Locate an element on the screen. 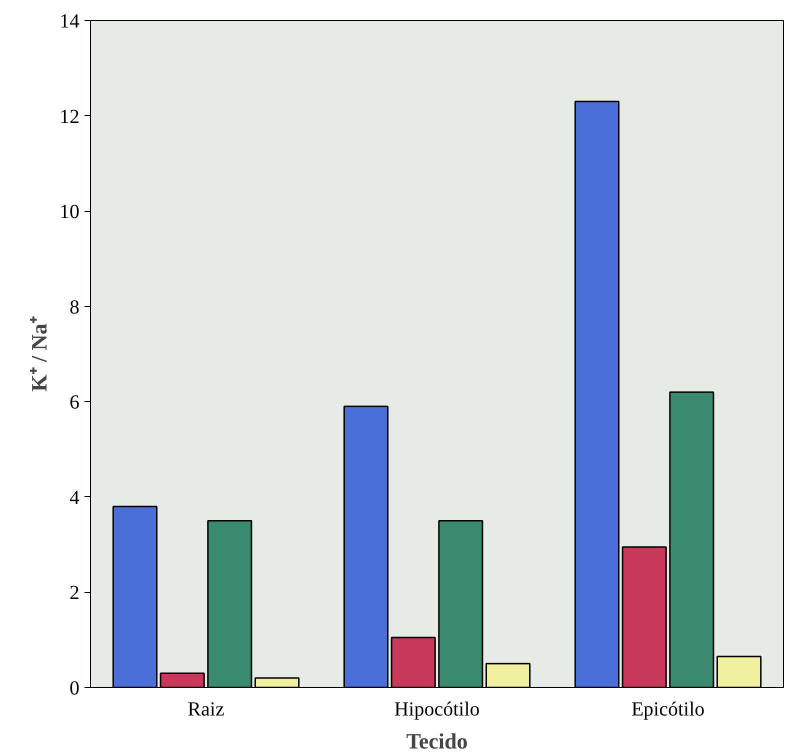  y-tick-label: 4 is located at coordinates (75, 497).